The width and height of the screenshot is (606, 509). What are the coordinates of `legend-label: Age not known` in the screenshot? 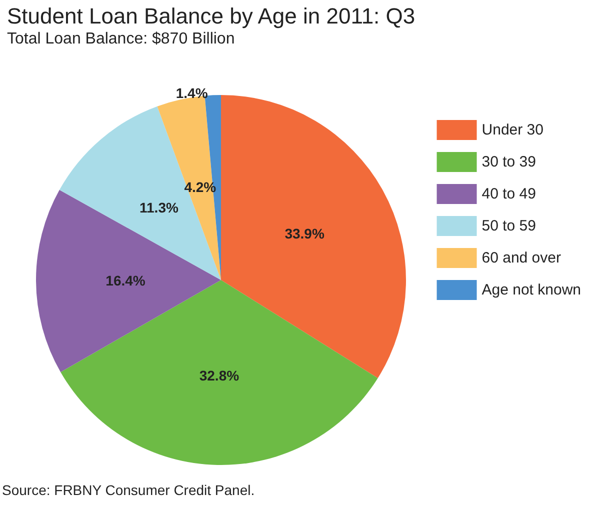 It's located at (532, 290).